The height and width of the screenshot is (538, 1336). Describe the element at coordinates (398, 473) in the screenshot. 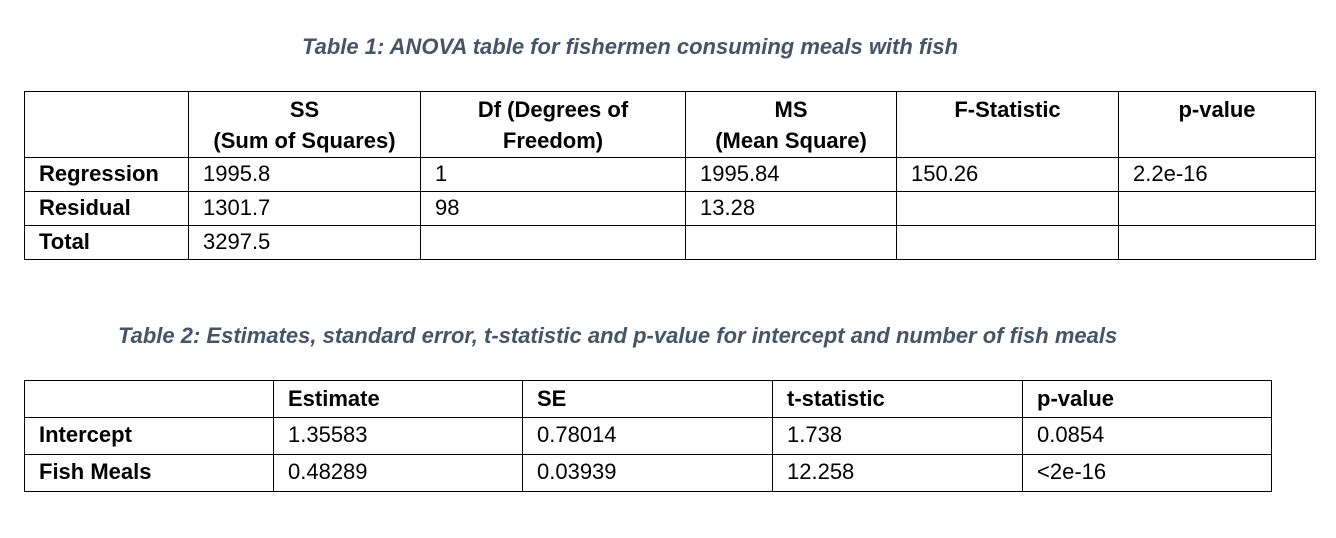

I see `table-cell: 0.48289` at that location.